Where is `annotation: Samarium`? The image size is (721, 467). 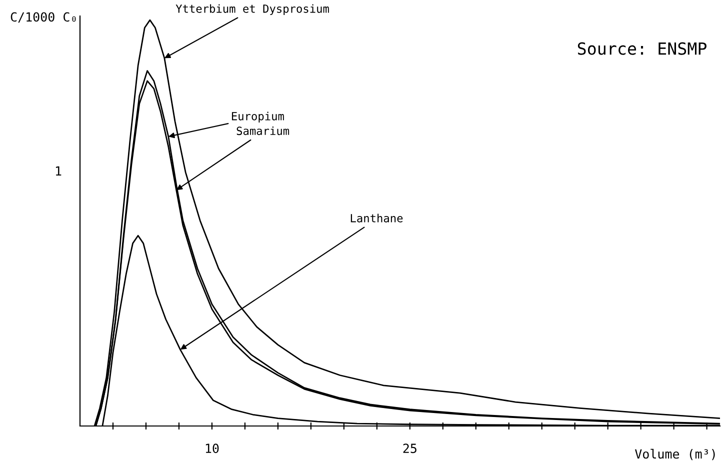
annotation: Samarium is located at coordinates (263, 131).